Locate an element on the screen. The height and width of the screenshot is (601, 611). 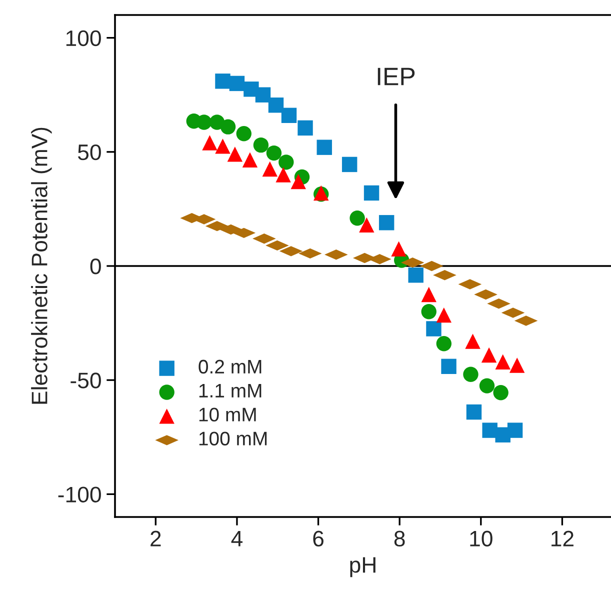
y-tick-label: 0 is located at coordinates (95, 266).